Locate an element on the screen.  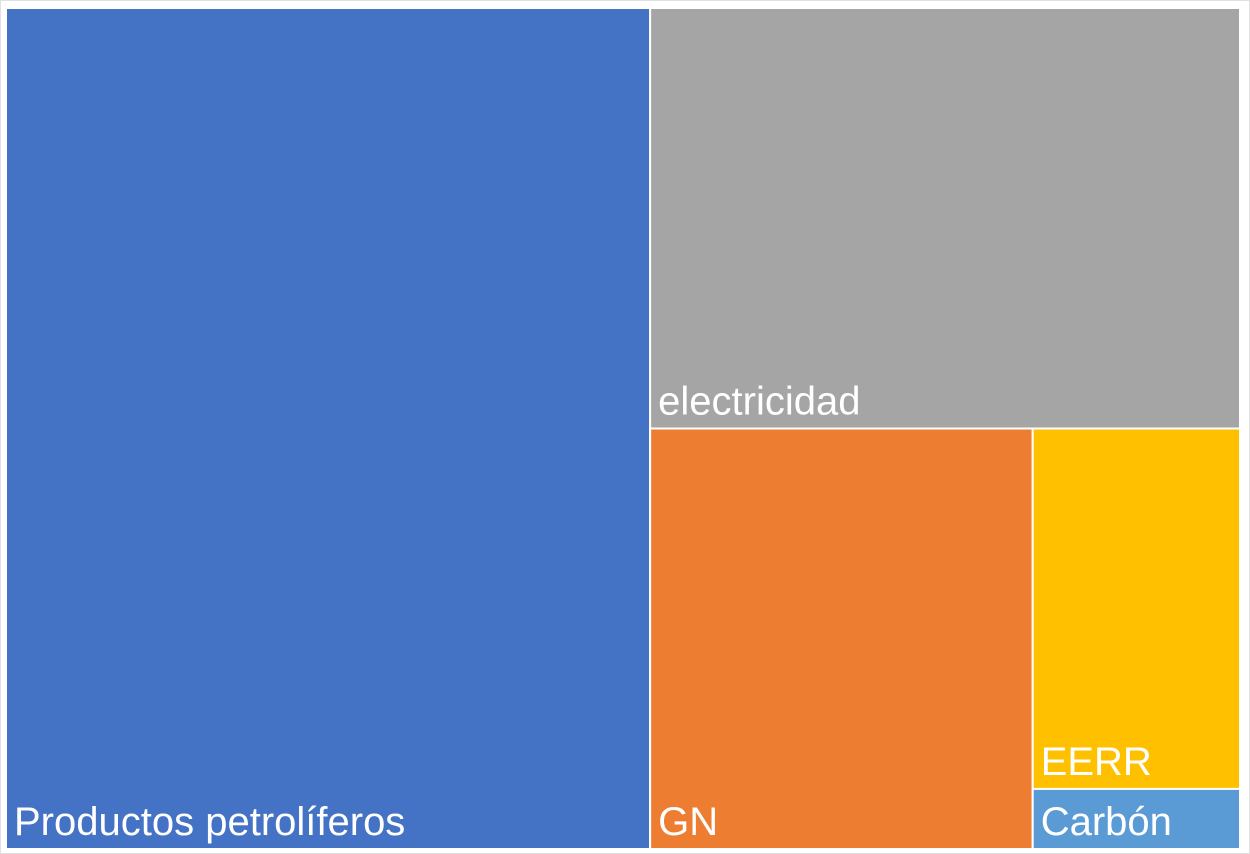
cell-label: GN is located at coordinates (688, 822).